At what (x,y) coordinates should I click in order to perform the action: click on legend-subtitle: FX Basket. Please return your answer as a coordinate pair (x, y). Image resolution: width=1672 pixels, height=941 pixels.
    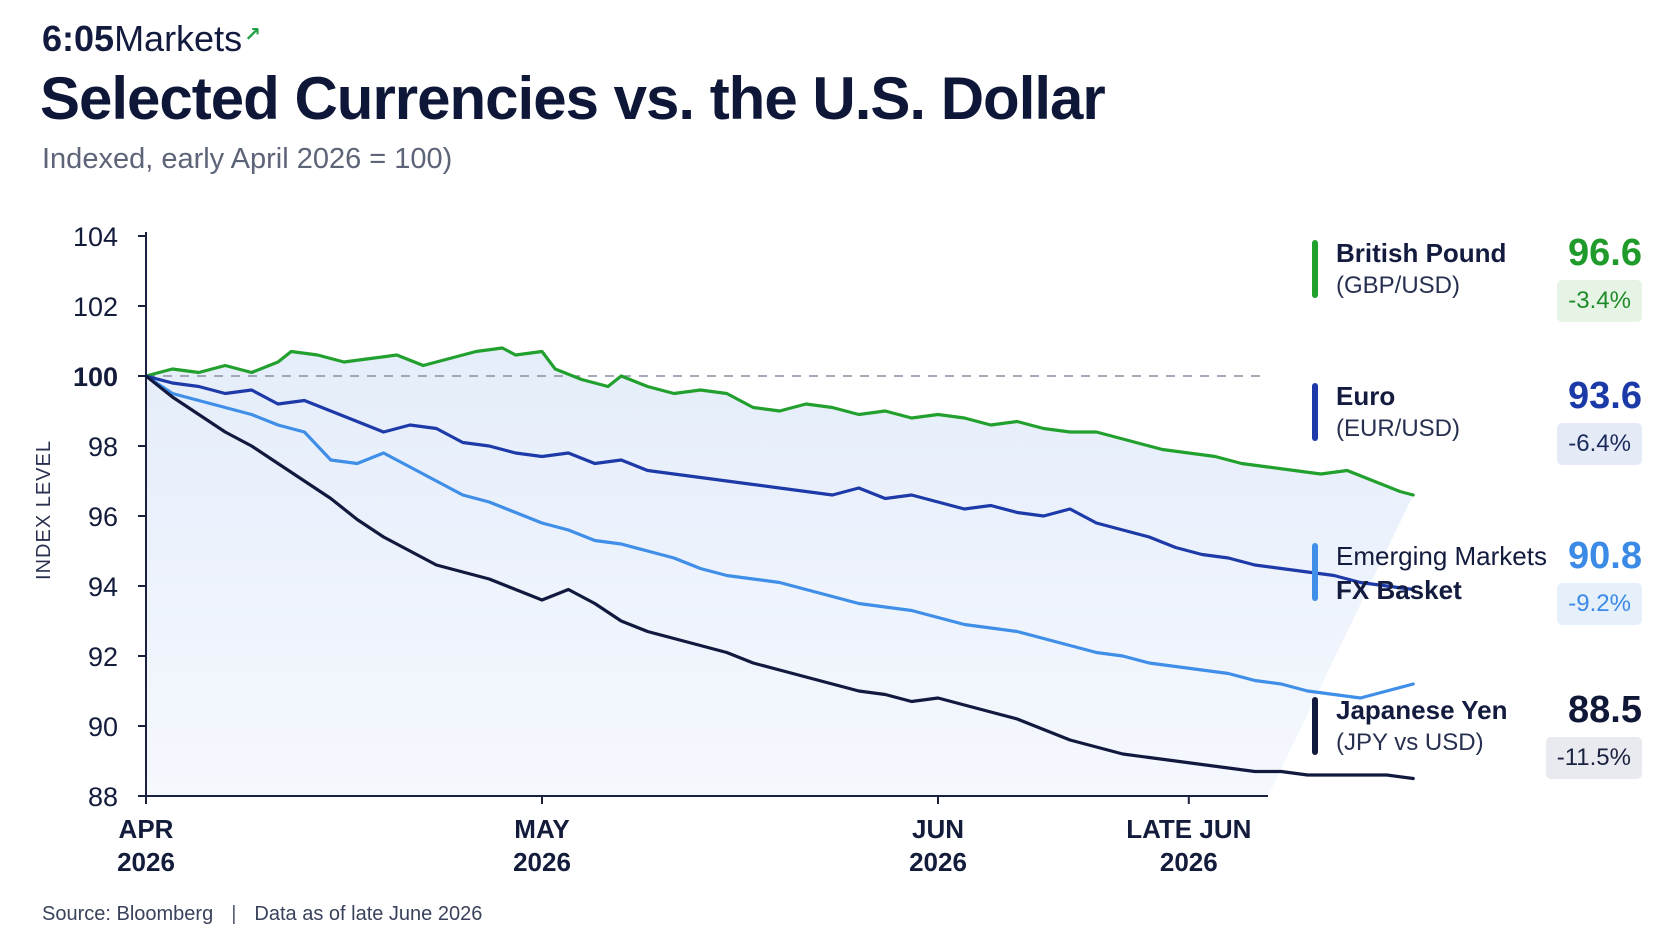
    Looking at the image, I should click on (1399, 590).